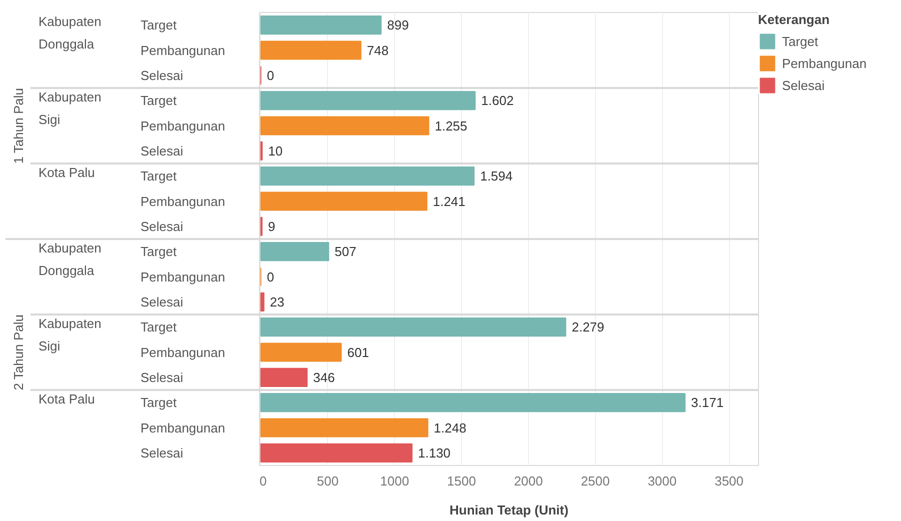 This screenshot has width=901, height=521. What do you see at coordinates (395, 481) in the screenshot?
I see `x-tick-label: 1000` at bounding box center [395, 481].